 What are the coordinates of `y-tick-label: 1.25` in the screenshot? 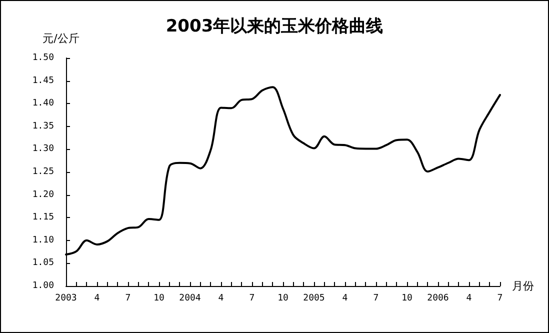 It's located at (43, 172).